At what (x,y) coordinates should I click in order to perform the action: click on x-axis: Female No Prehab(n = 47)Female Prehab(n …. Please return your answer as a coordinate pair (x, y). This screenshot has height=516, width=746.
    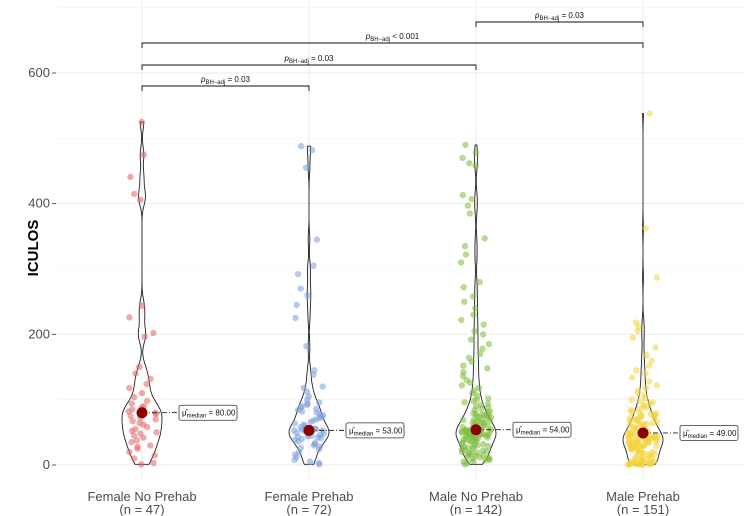
    Looking at the image, I should click on (383, 502).